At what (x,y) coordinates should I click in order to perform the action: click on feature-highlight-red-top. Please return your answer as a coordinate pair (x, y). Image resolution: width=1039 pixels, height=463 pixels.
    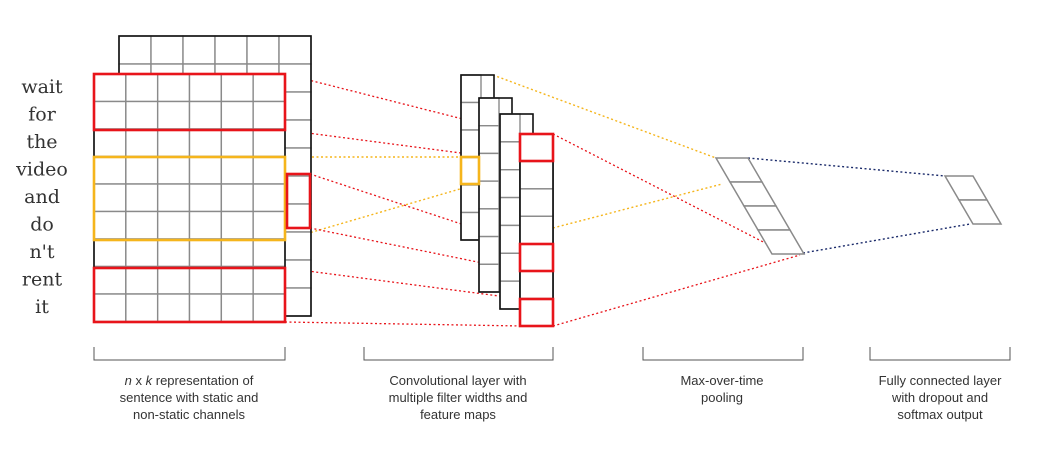
    Looking at the image, I should click on (536, 147).